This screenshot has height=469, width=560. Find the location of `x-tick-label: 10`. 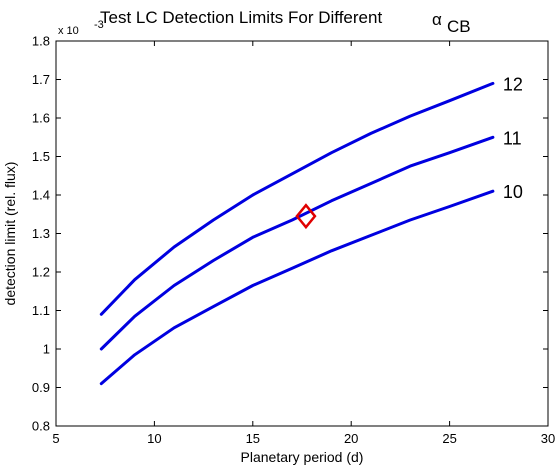

x-tick-label: 10 is located at coordinates (154, 438).